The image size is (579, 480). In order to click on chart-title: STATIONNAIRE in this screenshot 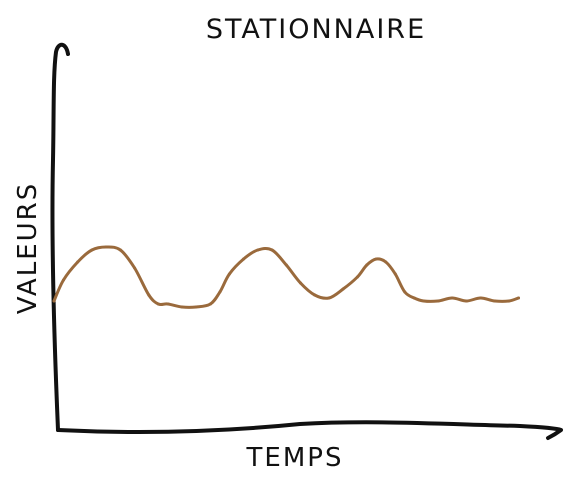, I will do `click(316, 29)`.